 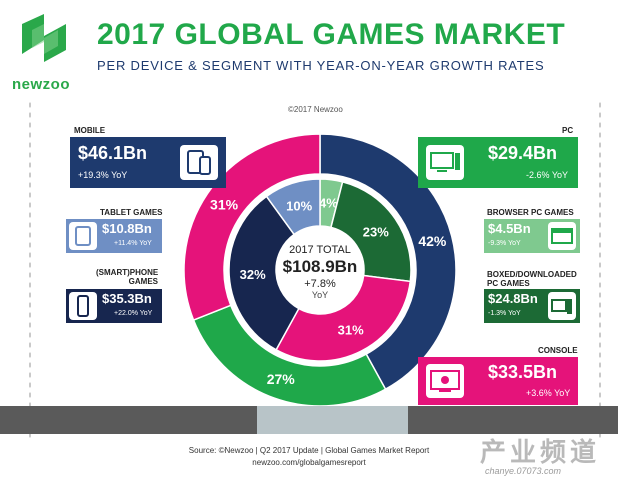 What do you see at coordinates (44, 38) in the screenshot?
I see `newzoo-logo-icon` at bounding box center [44, 38].